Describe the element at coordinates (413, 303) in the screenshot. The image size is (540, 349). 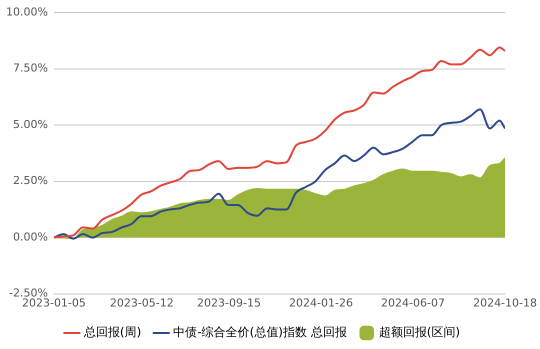
I see `x-tick-label: 2024-06-07` at that location.